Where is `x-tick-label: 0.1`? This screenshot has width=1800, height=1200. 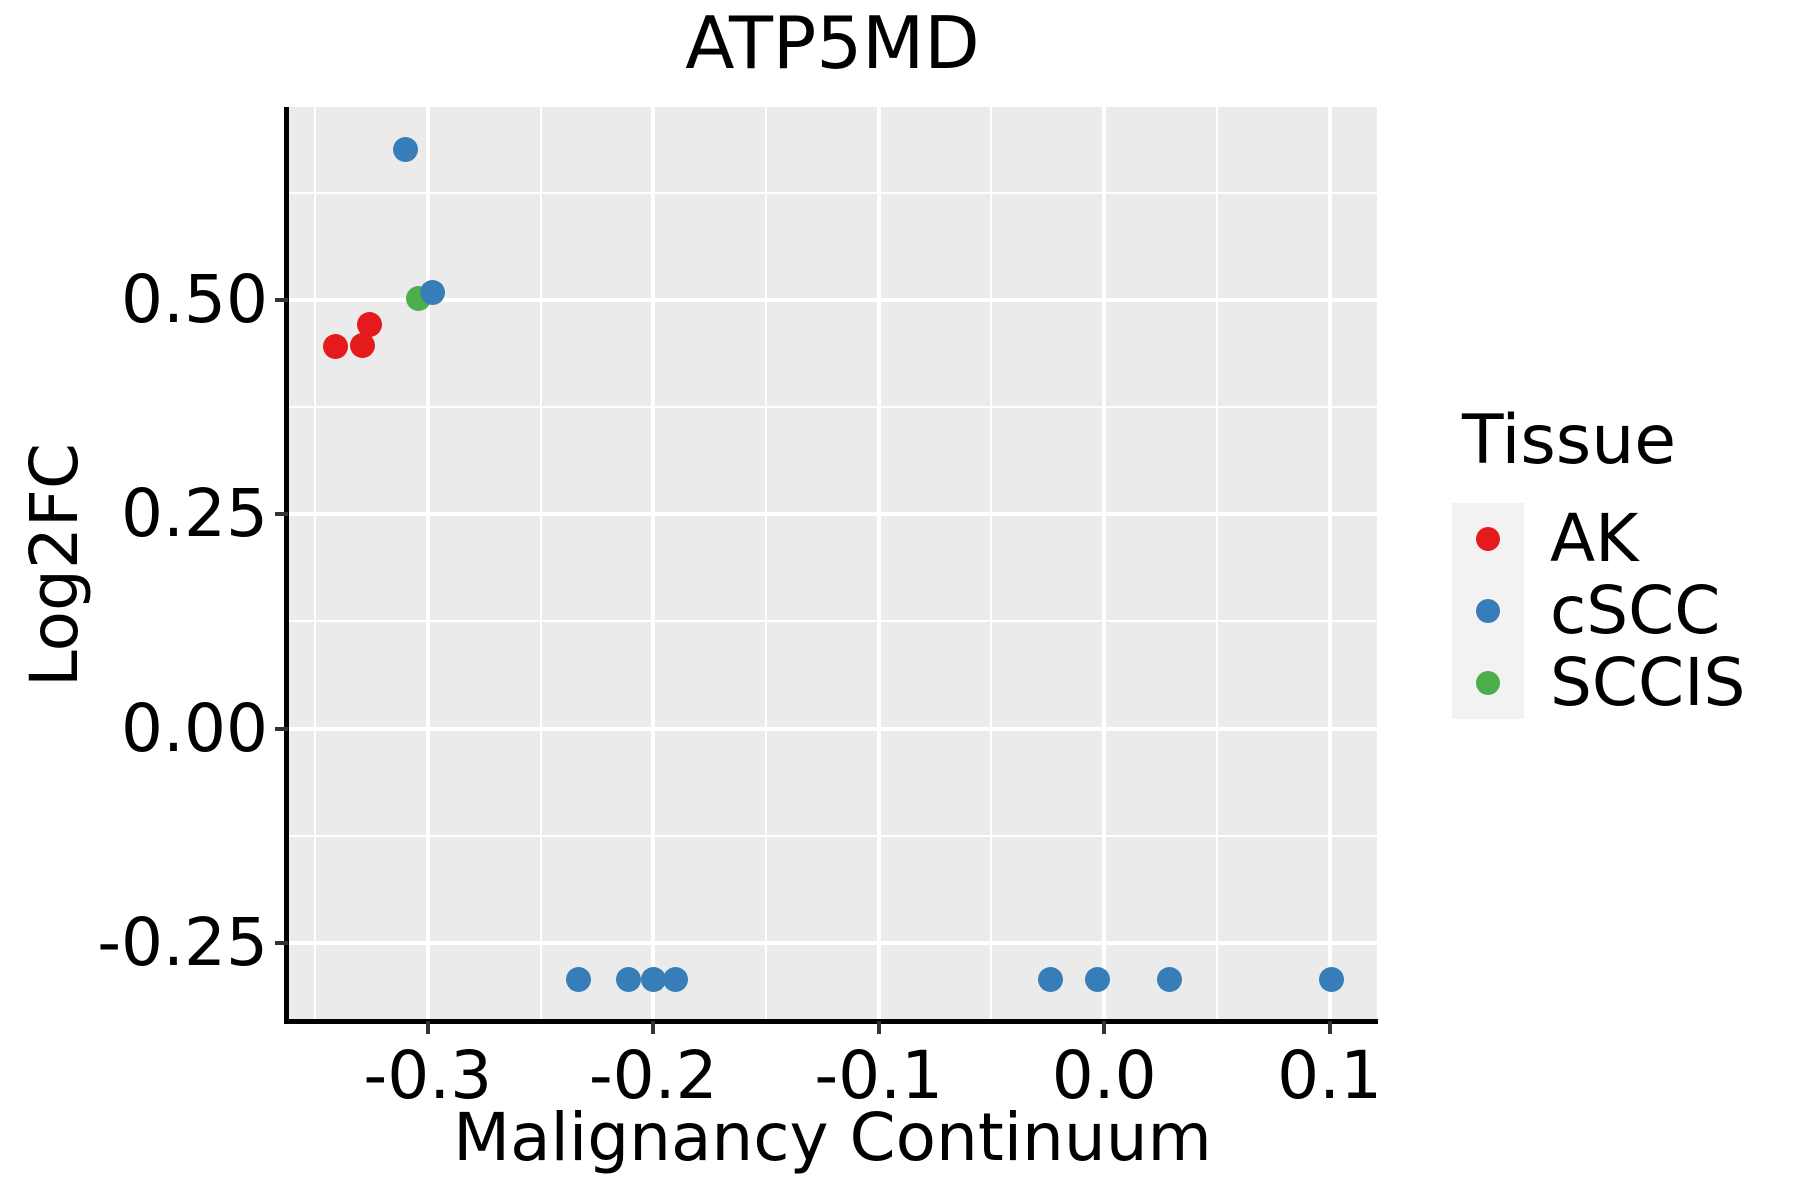
x-tick-label: 0.1 is located at coordinates (1330, 1075).